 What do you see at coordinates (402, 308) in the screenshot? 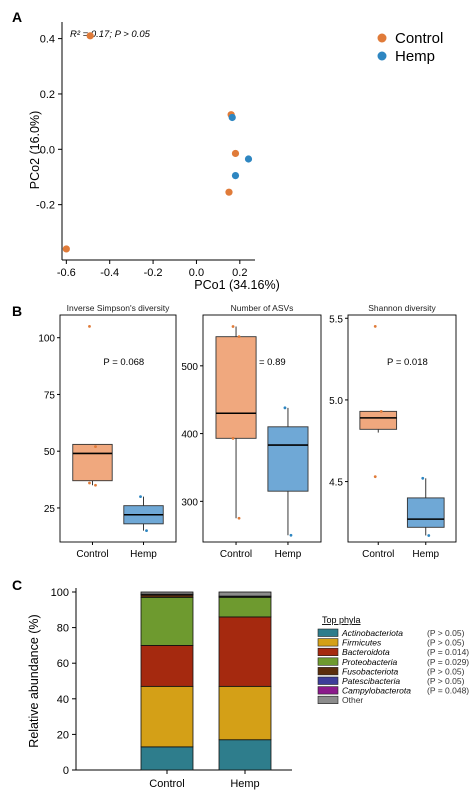
I see `boxplot-title: Shannon diversity` at bounding box center [402, 308].